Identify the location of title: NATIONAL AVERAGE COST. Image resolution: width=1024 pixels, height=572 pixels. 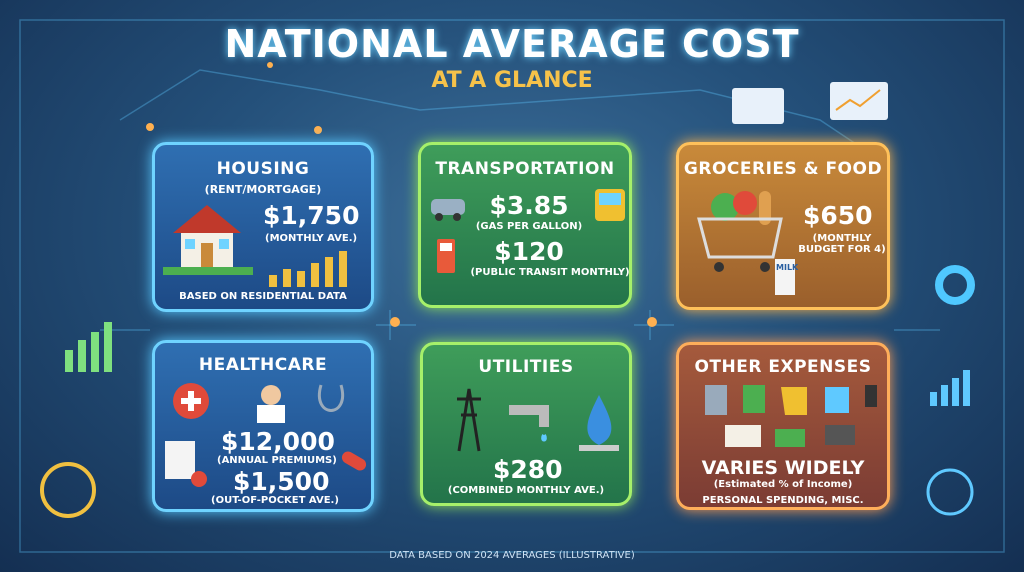
(512, 44).